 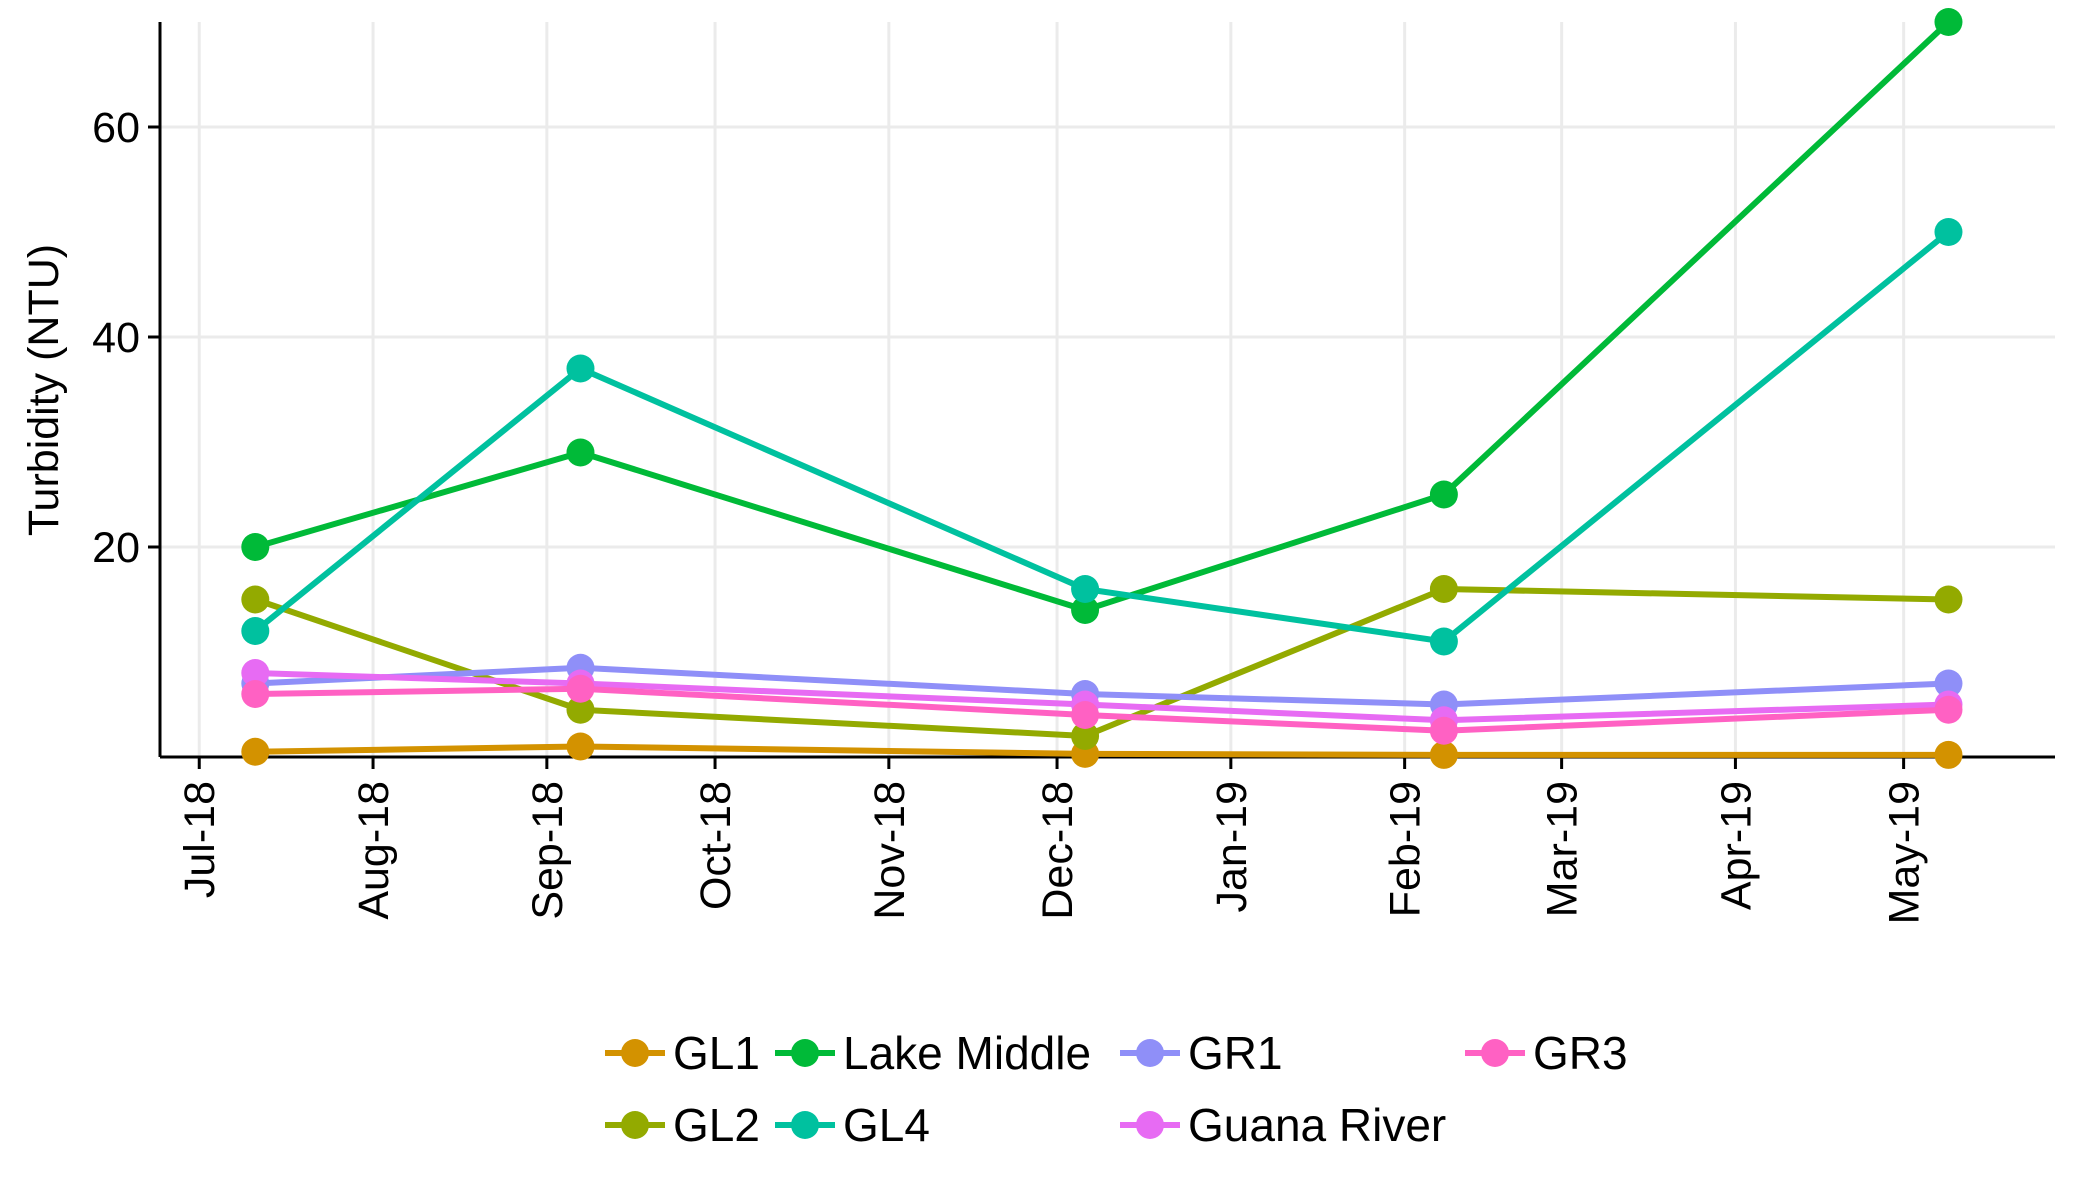 I want to click on x-tick-label: Apr-19, so click(x=1736, y=845).